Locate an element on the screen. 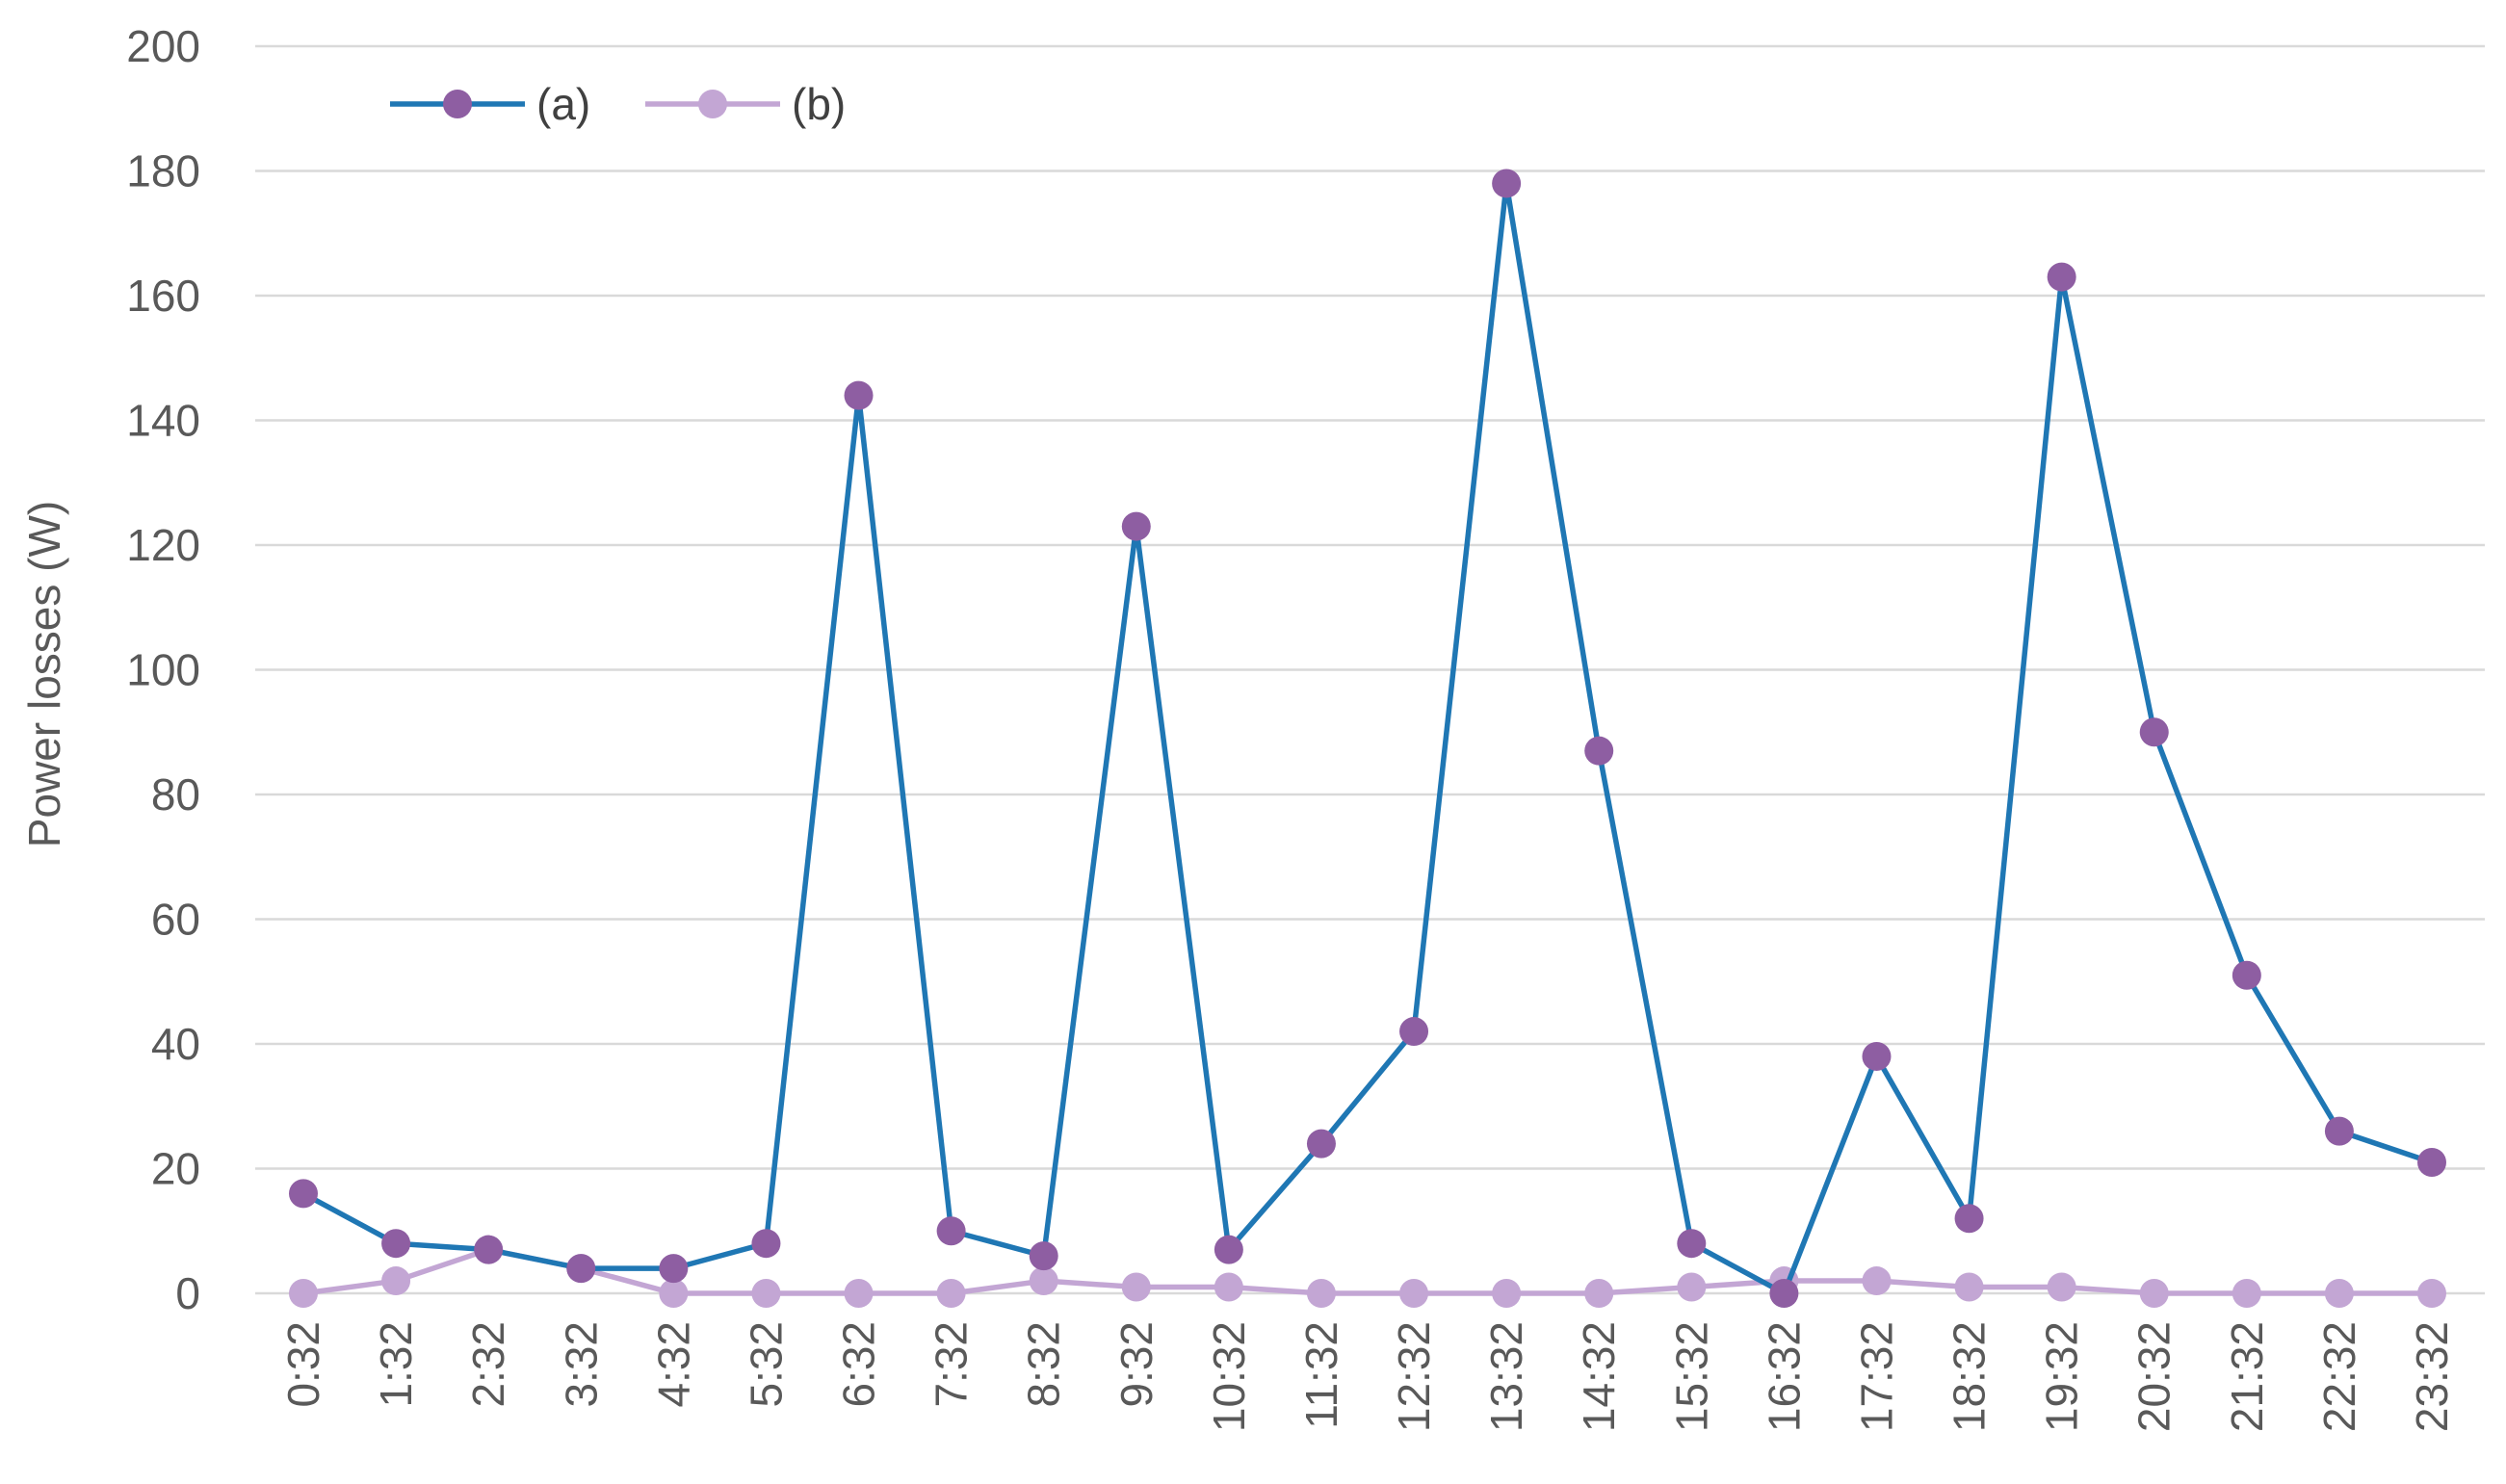  x-tick-label: 22:32 is located at coordinates (2339, 1377).